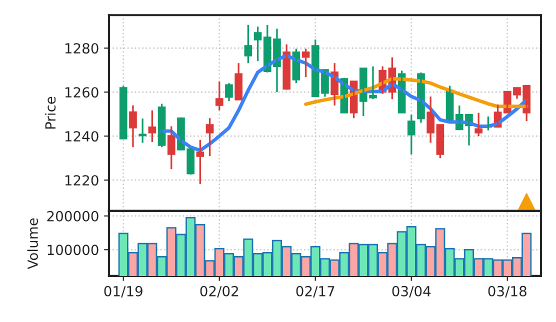  Describe the element at coordinates (81, 92) in the screenshot. I see `y-tick-label: 1260` at that location.